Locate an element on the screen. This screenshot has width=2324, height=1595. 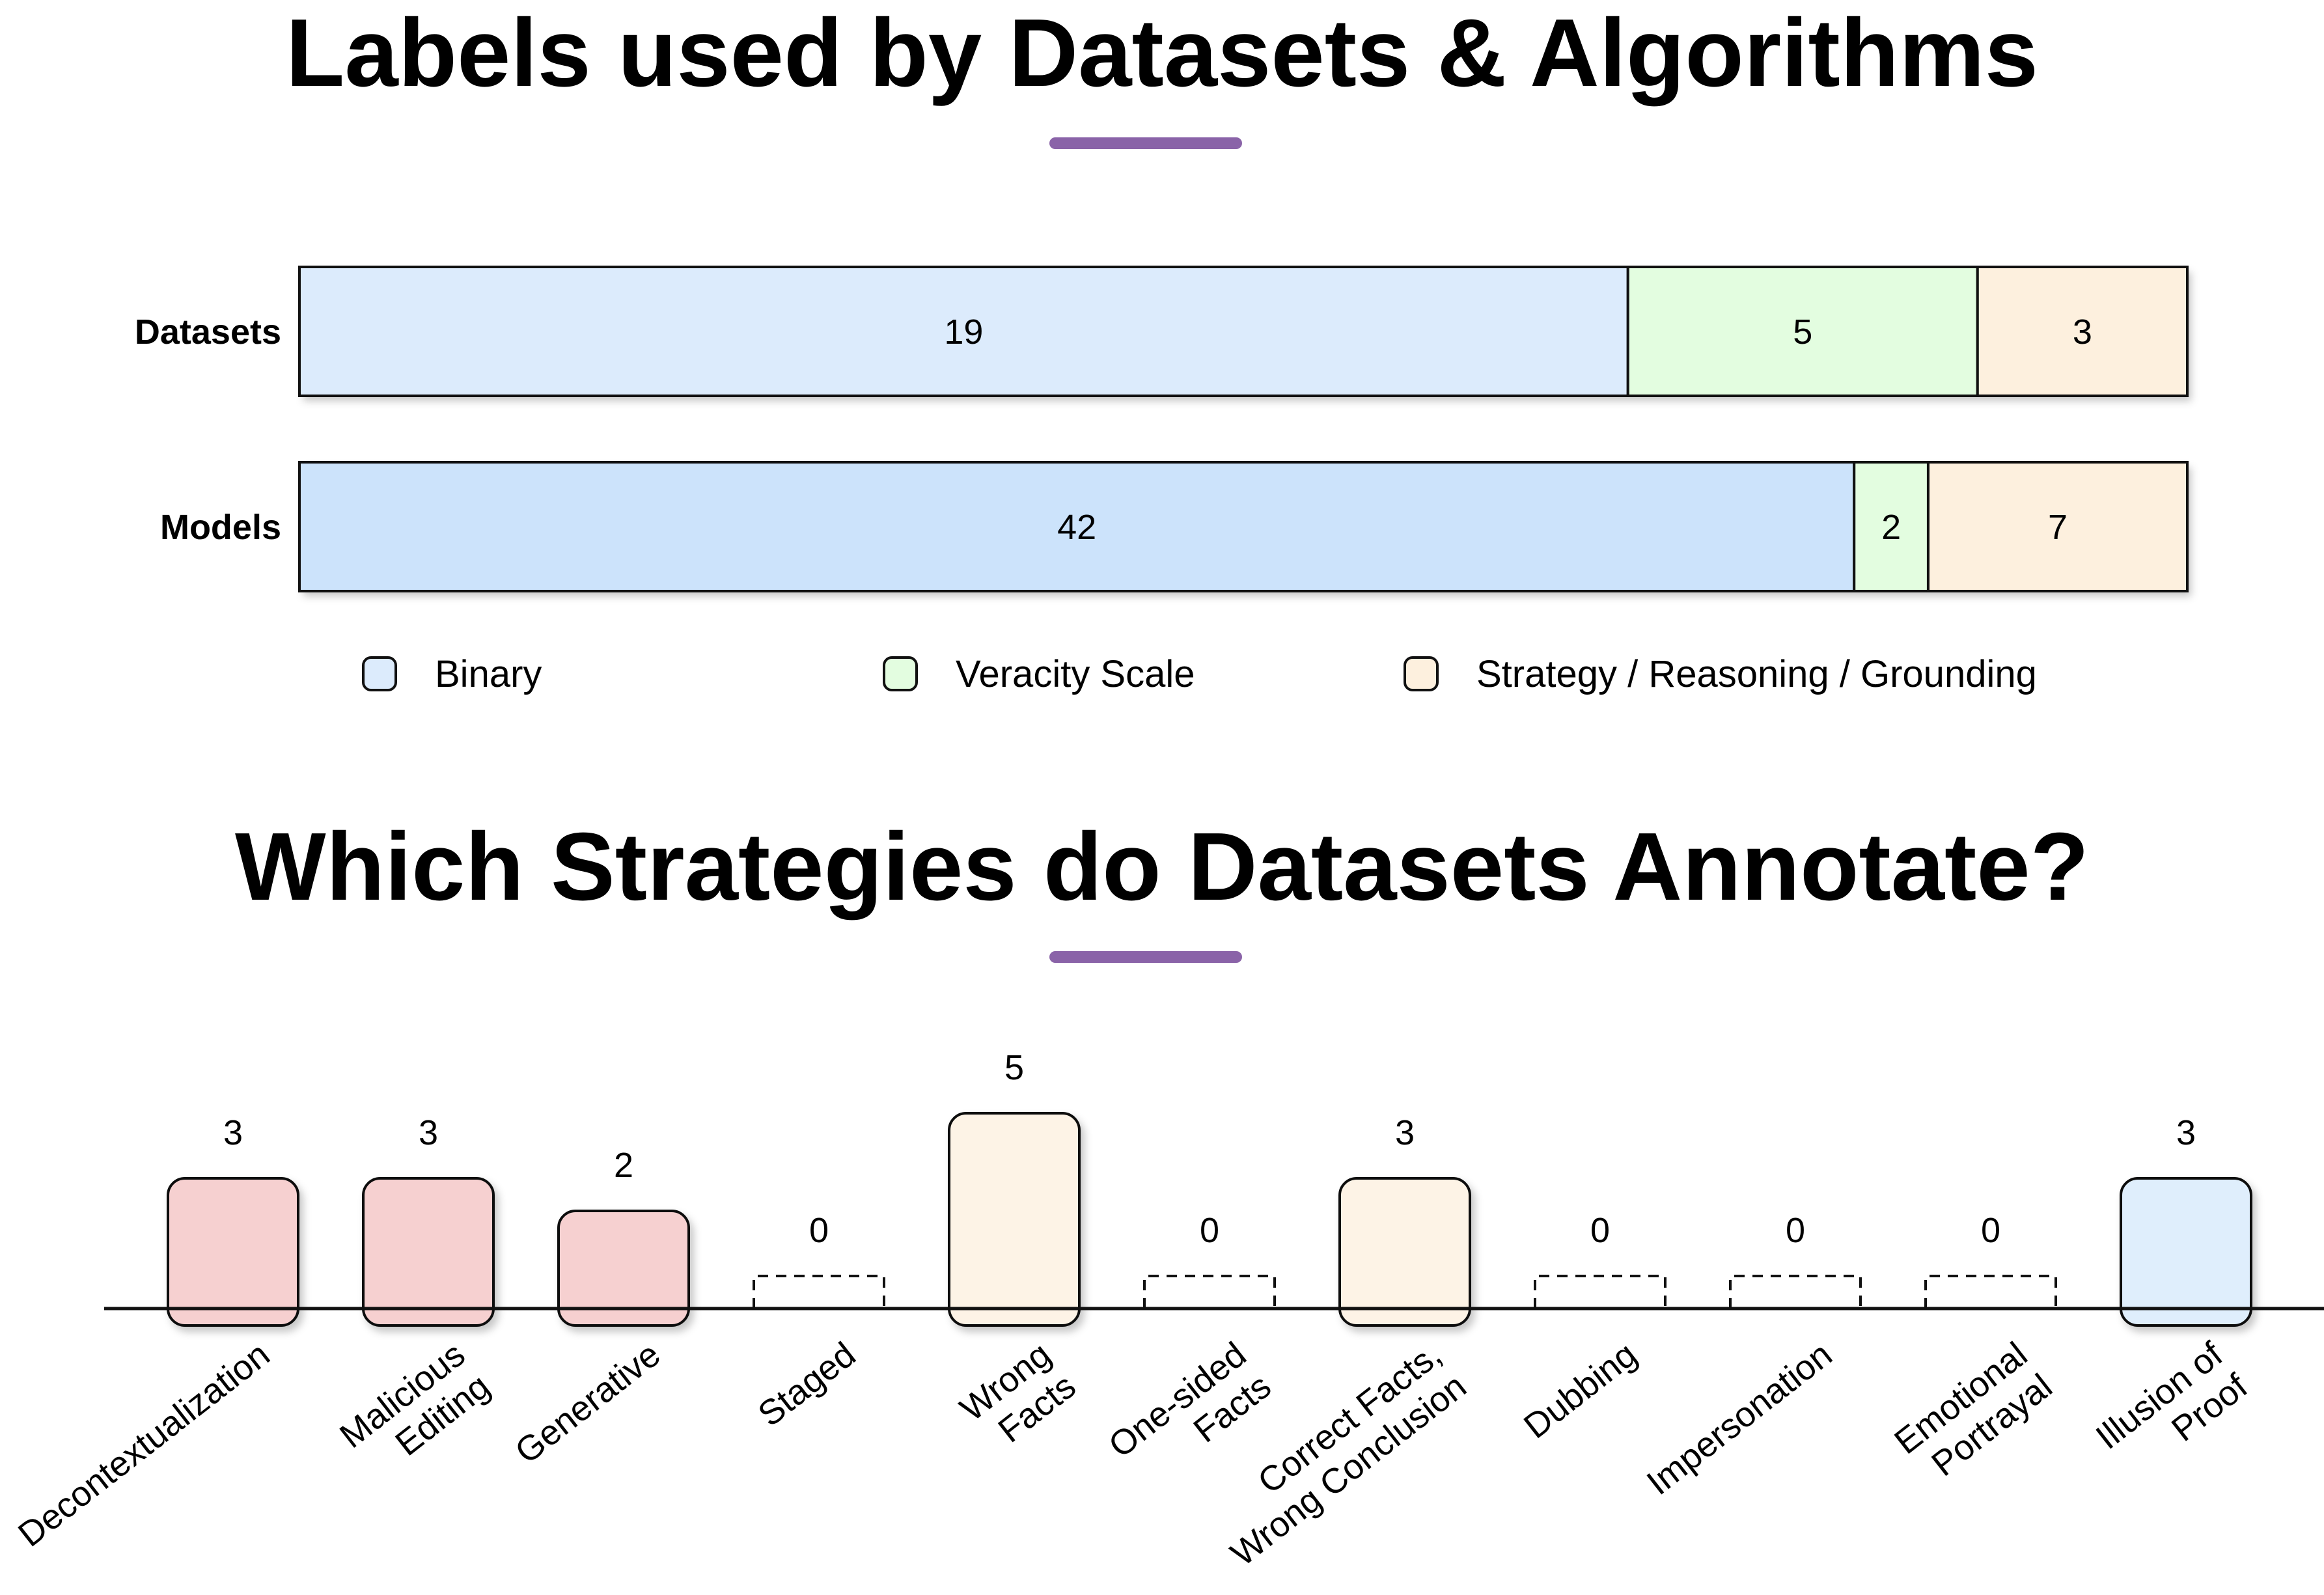
data-label: 7 is located at coordinates (2058, 527).